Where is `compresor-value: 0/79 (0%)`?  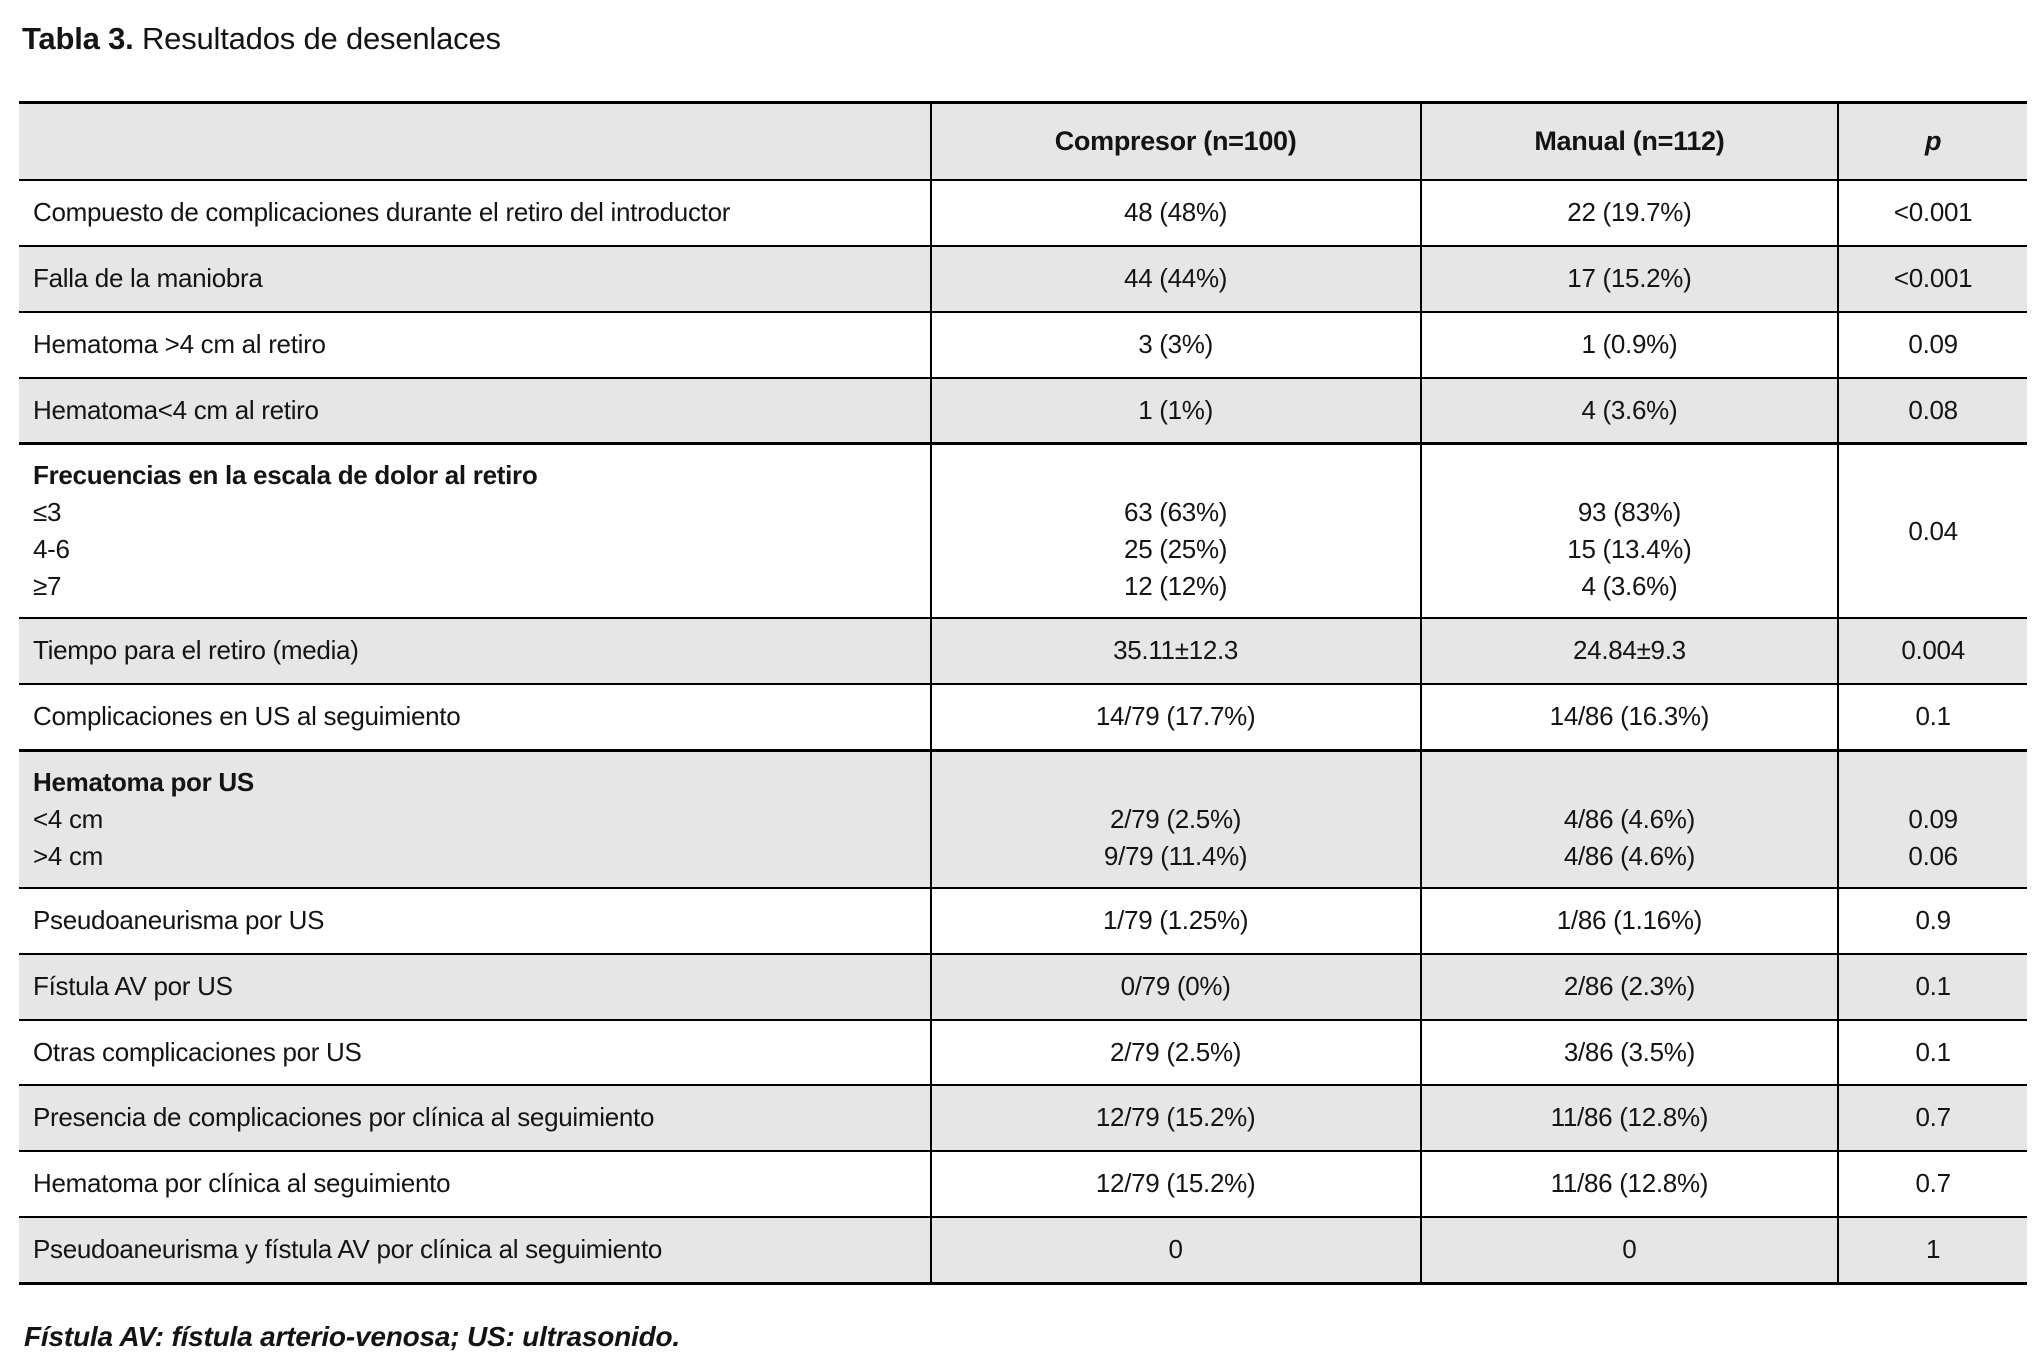 compresor-value: 0/79 (0%) is located at coordinates (1175, 987).